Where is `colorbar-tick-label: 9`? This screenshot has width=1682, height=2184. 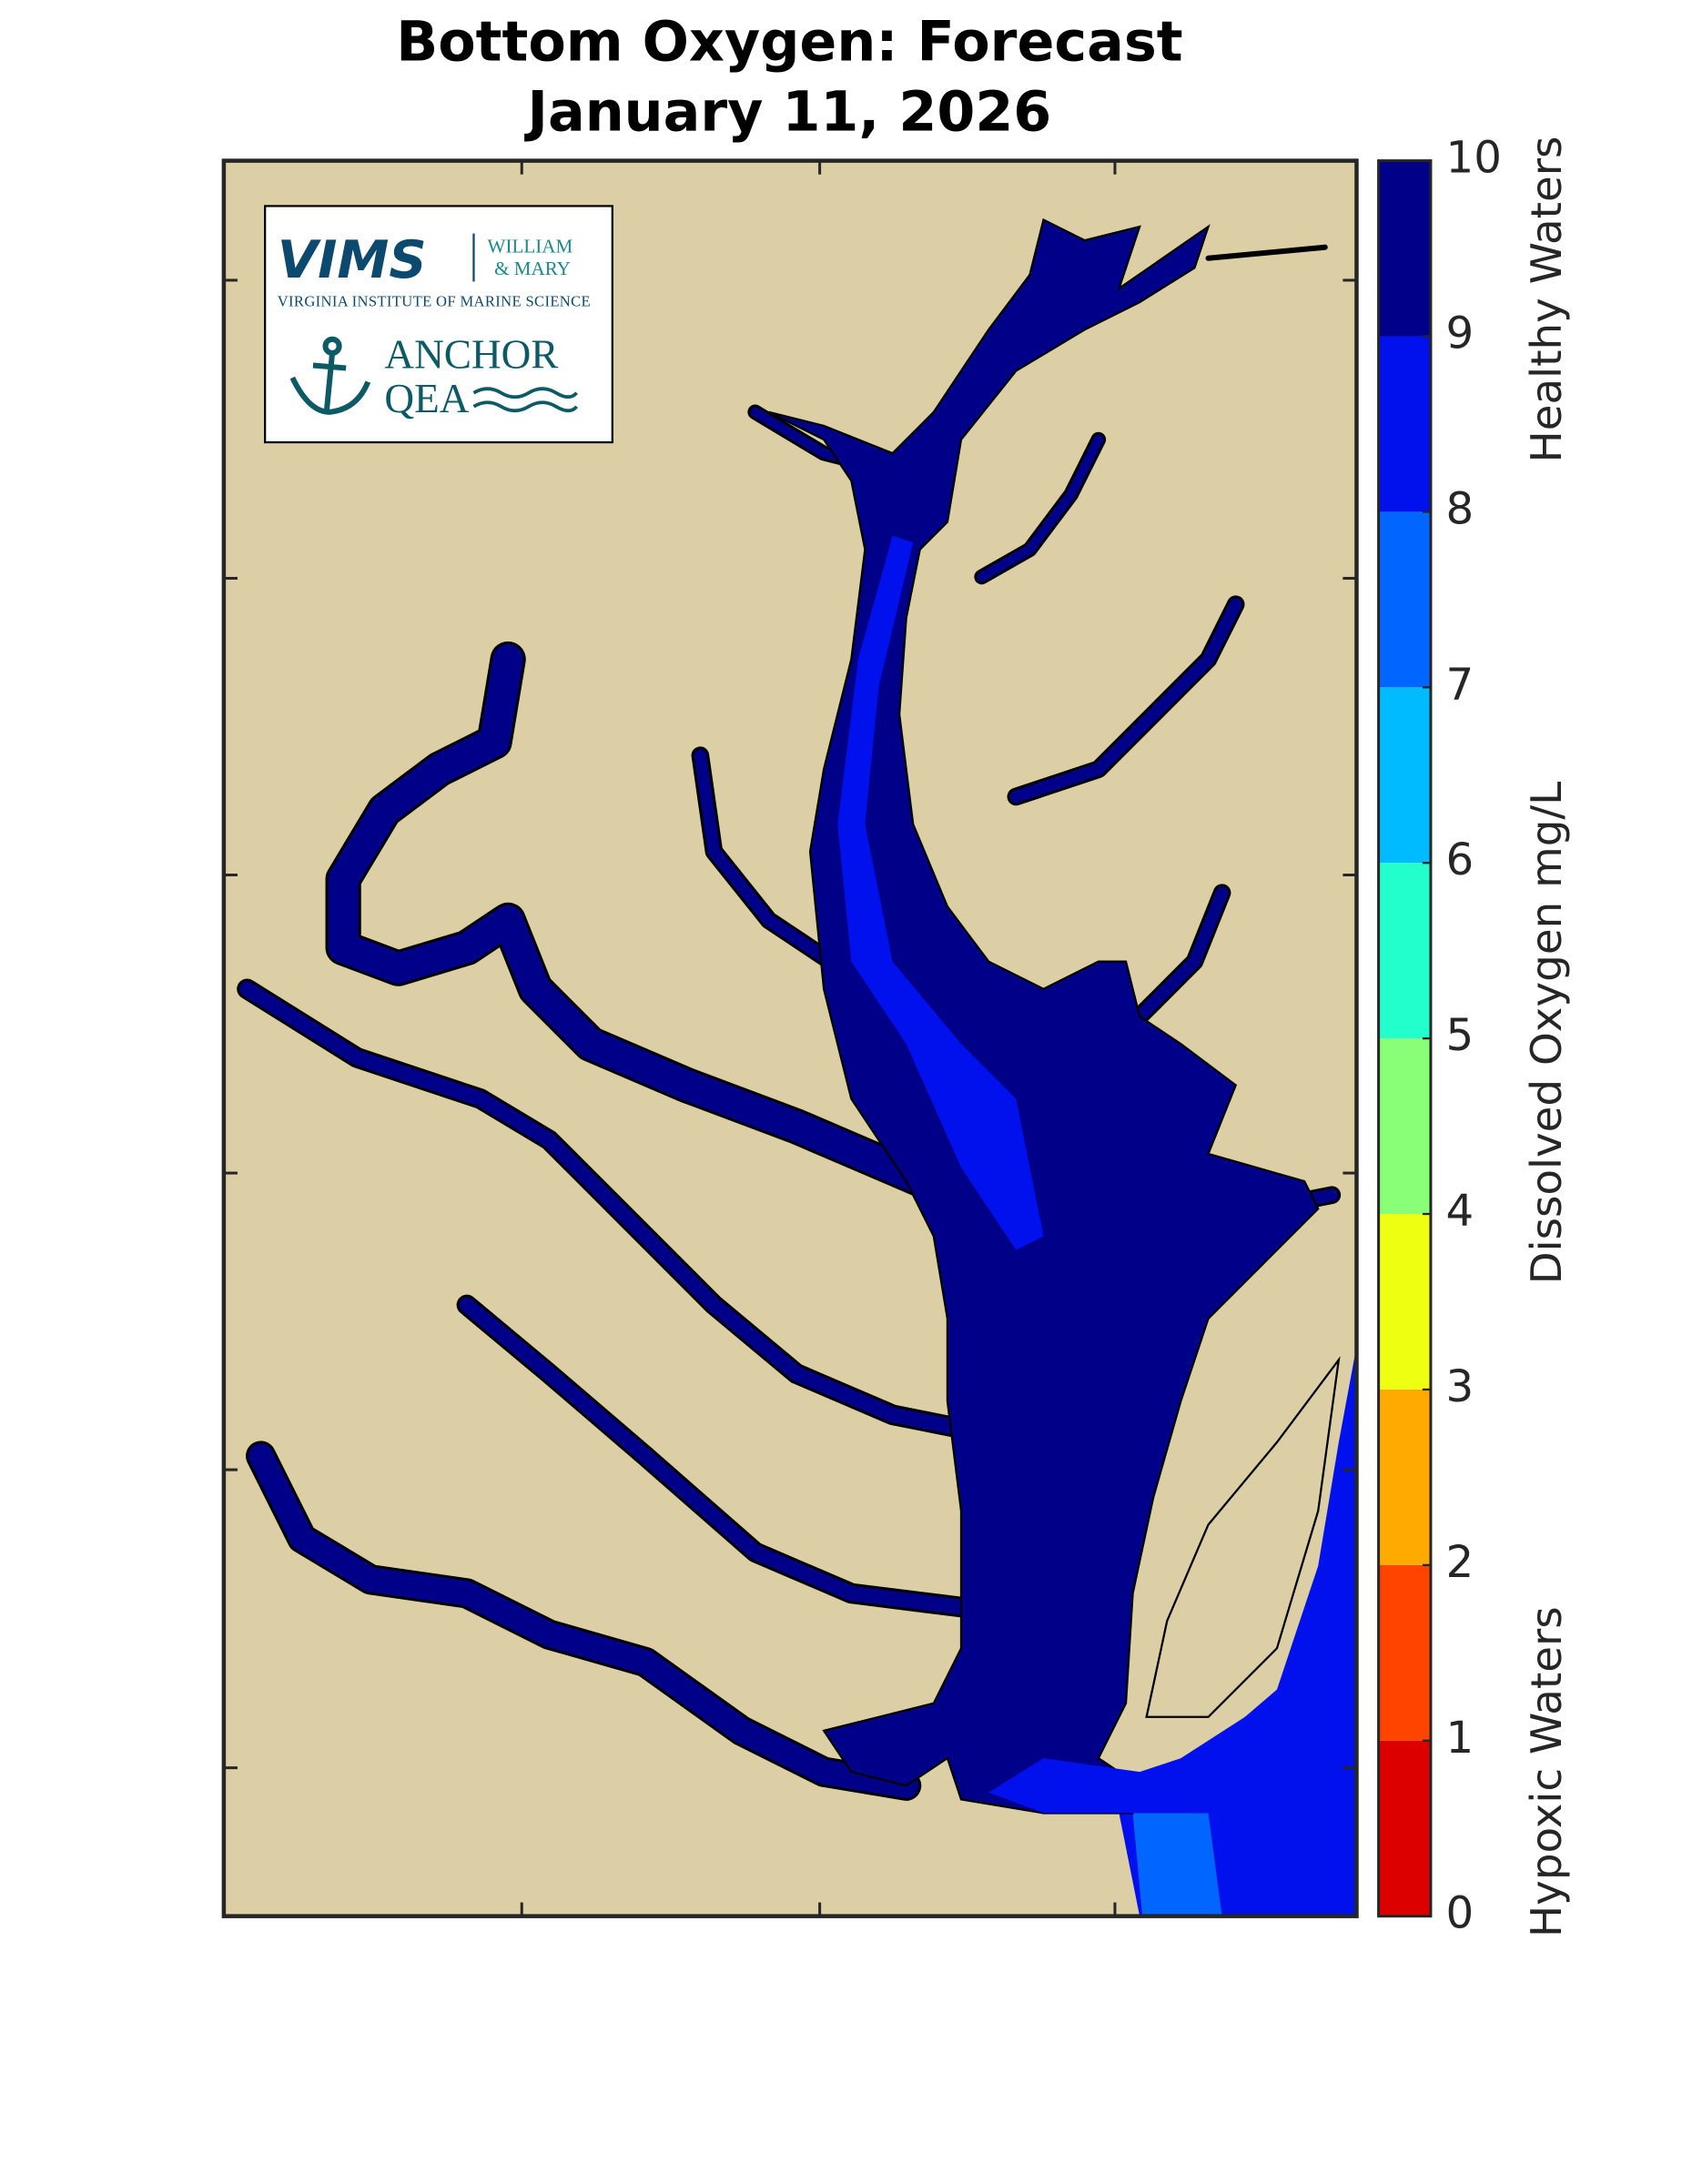 colorbar-tick-label: 9 is located at coordinates (1460, 333).